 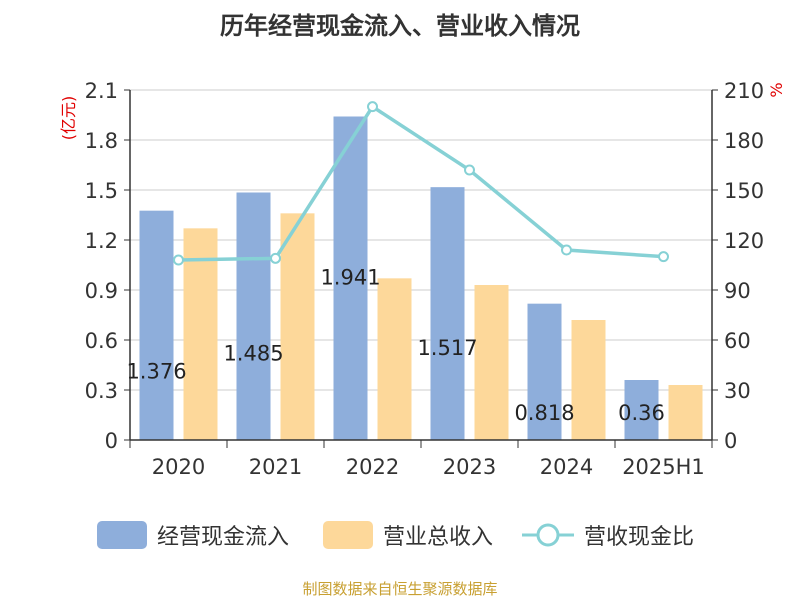 What do you see at coordinates (101, 141) in the screenshot?
I see `y-left-tick-label: 1.8` at bounding box center [101, 141].